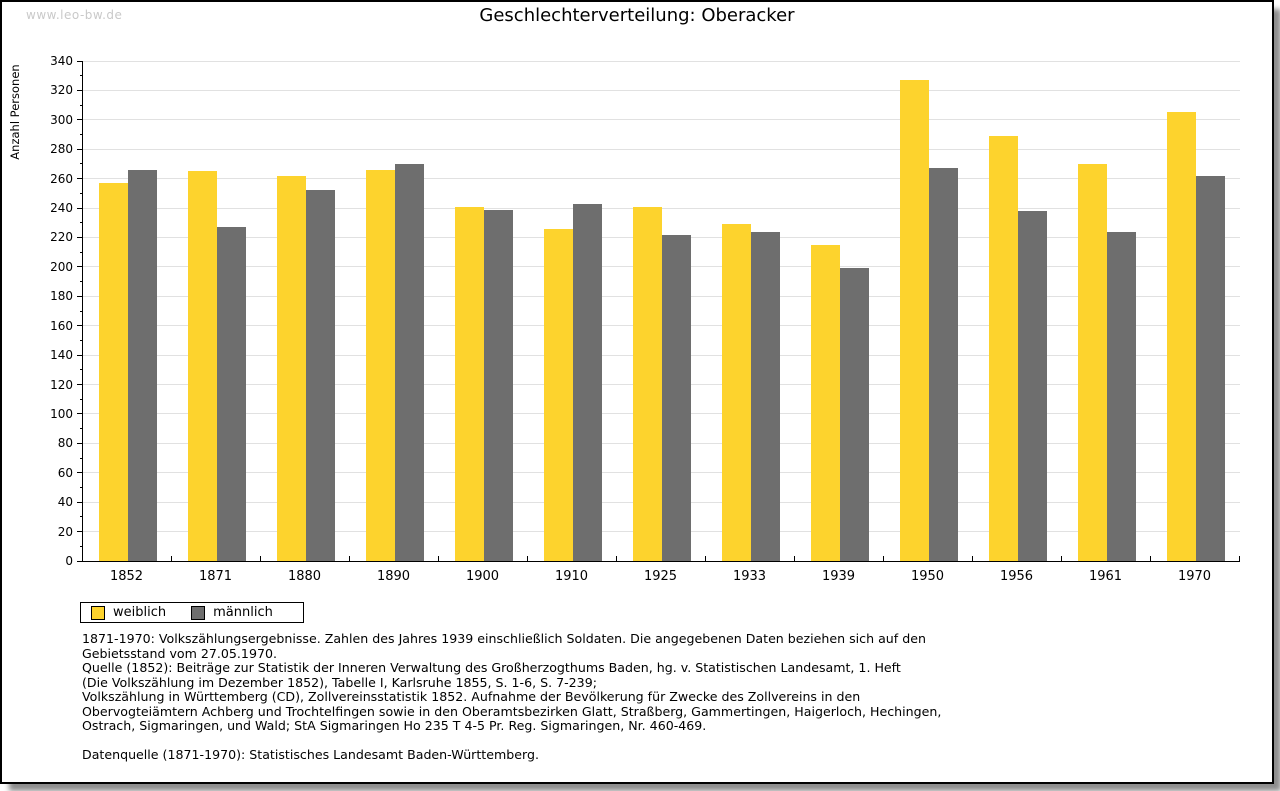  I want to click on bar-männlich-1939, so click(854, 414).